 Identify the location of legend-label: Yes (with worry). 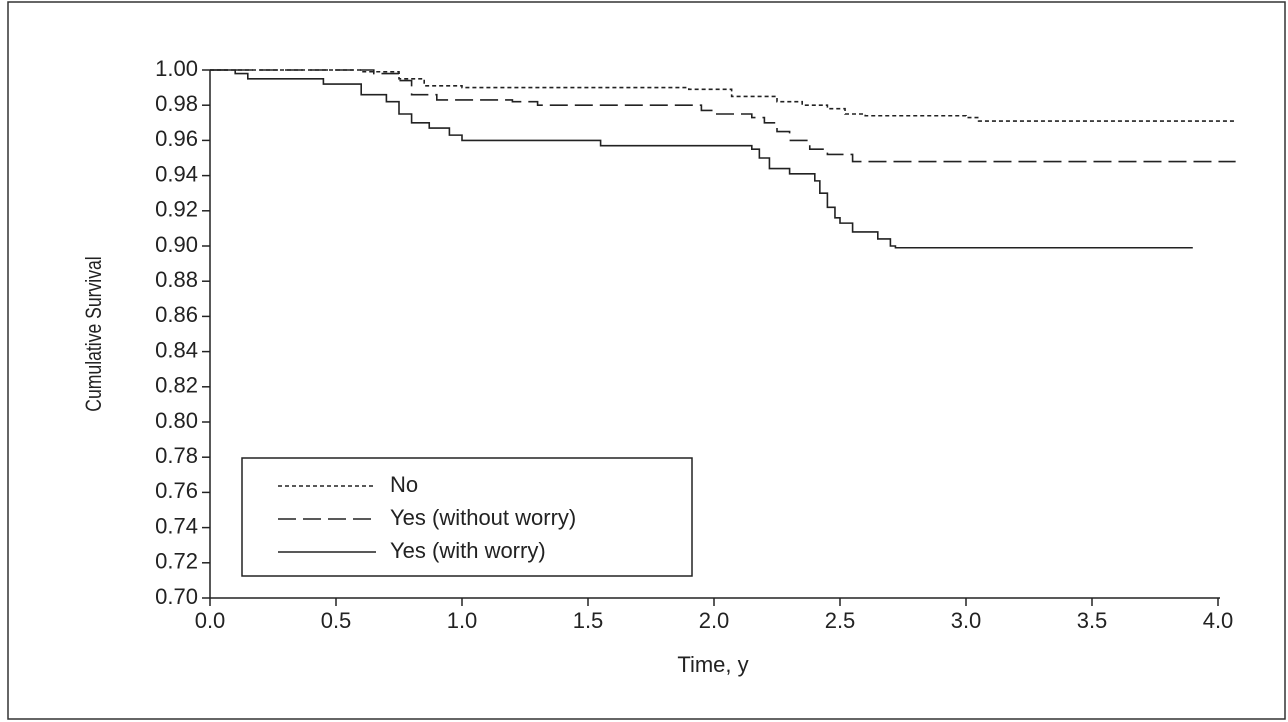
(468, 550).